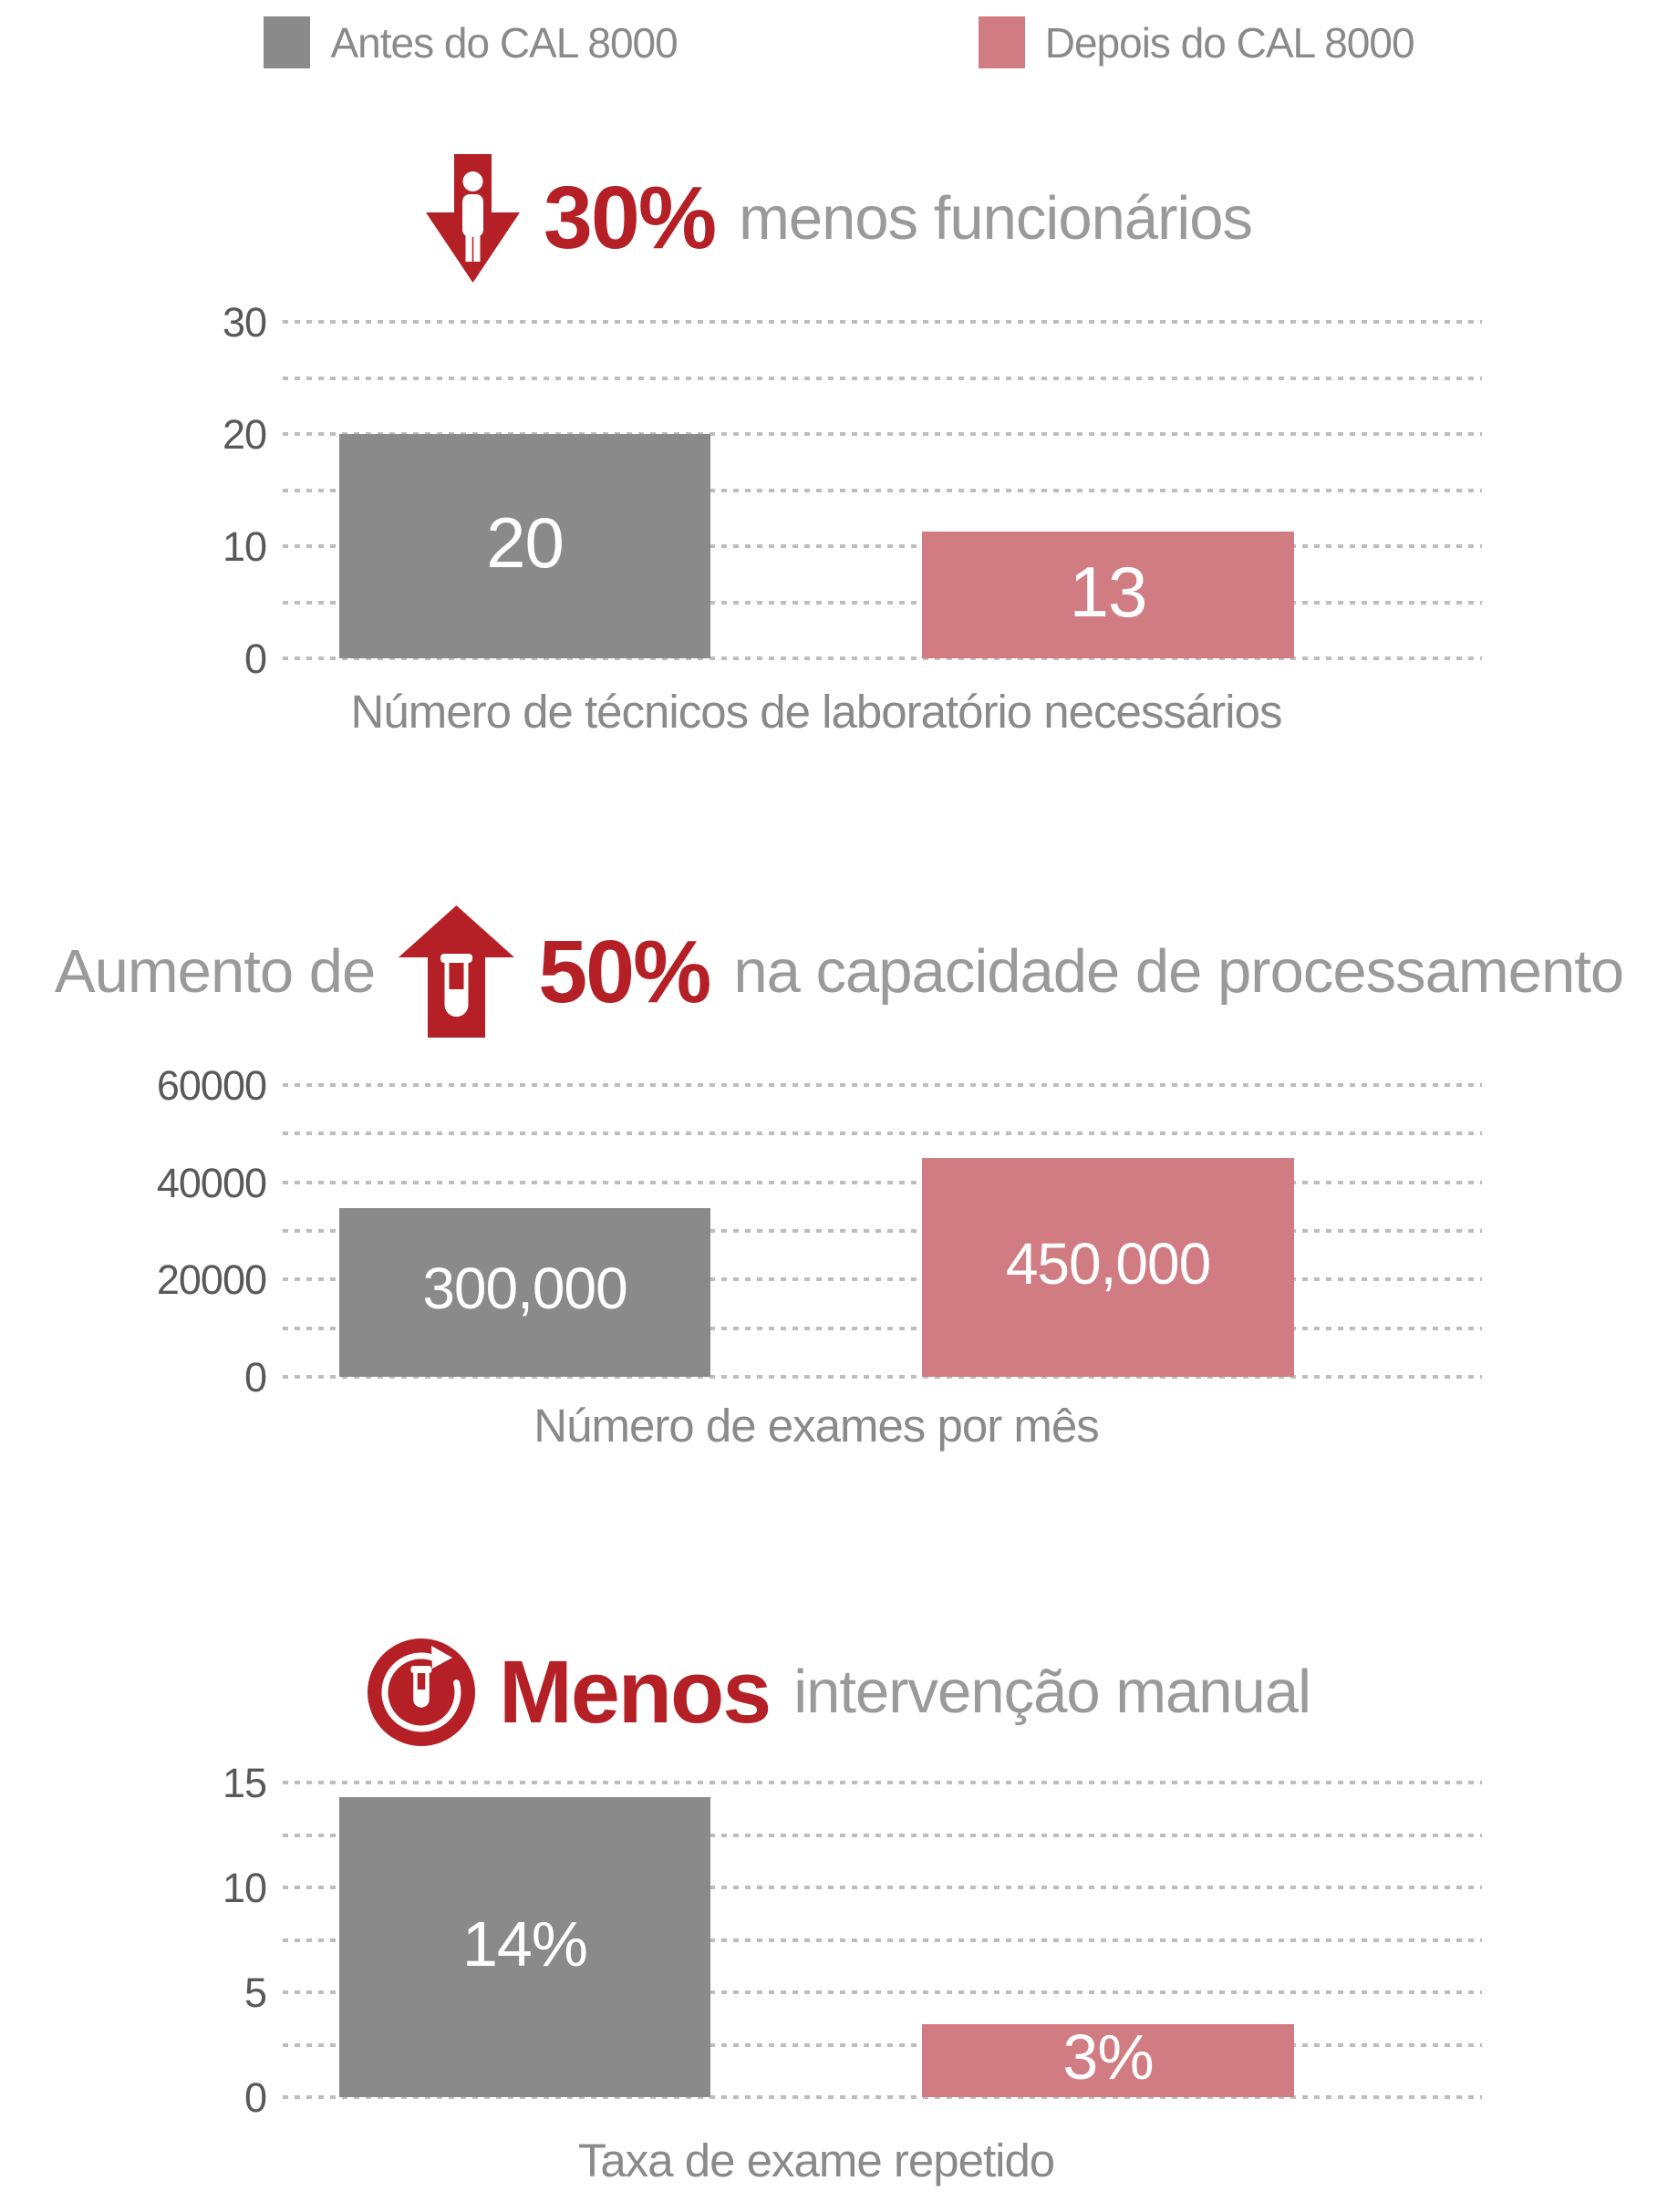  What do you see at coordinates (839, 42) in the screenshot?
I see `legend: Antes do CAL 8000 Depois do CAL 8000` at bounding box center [839, 42].